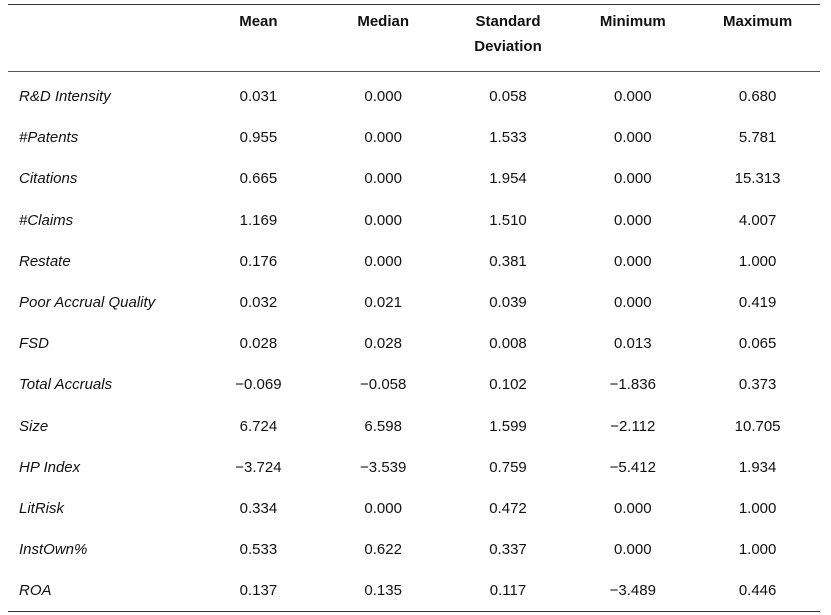 The width and height of the screenshot is (831, 615). What do you see at coordinates (258, 179) in the screenshot?
I see `cell-mean: 0.665` at bounding box center [258, 179].